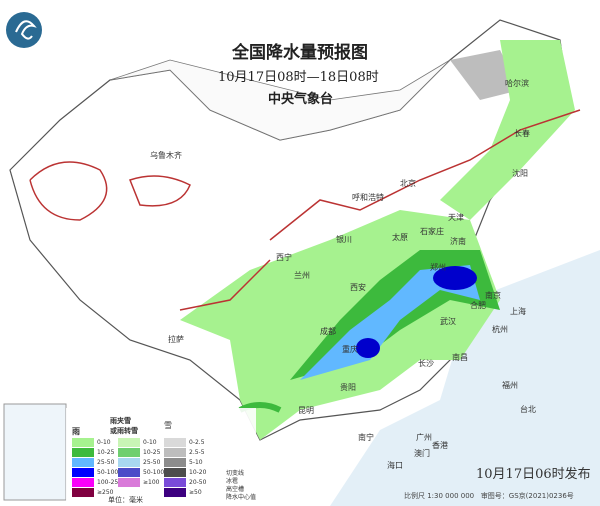  Describe the element at coordinates (235, 489) in the screenshot. I see `legend-symbol: 高空槽` at that location.